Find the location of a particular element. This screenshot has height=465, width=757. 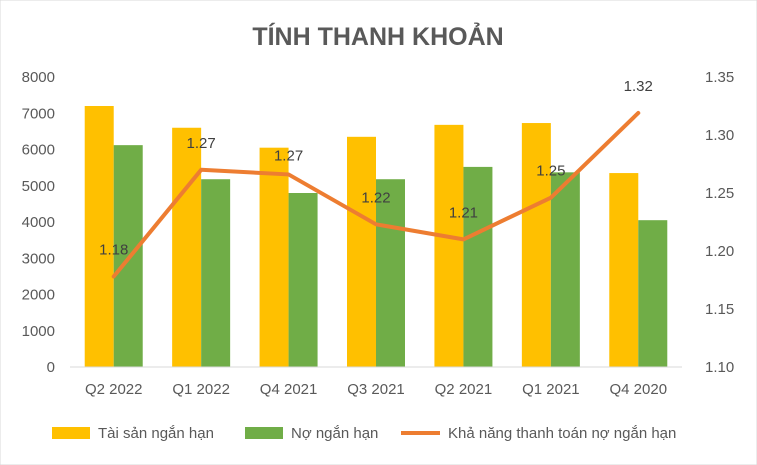

right-tick-label: 1.15 is located at coordinates (719, 309).